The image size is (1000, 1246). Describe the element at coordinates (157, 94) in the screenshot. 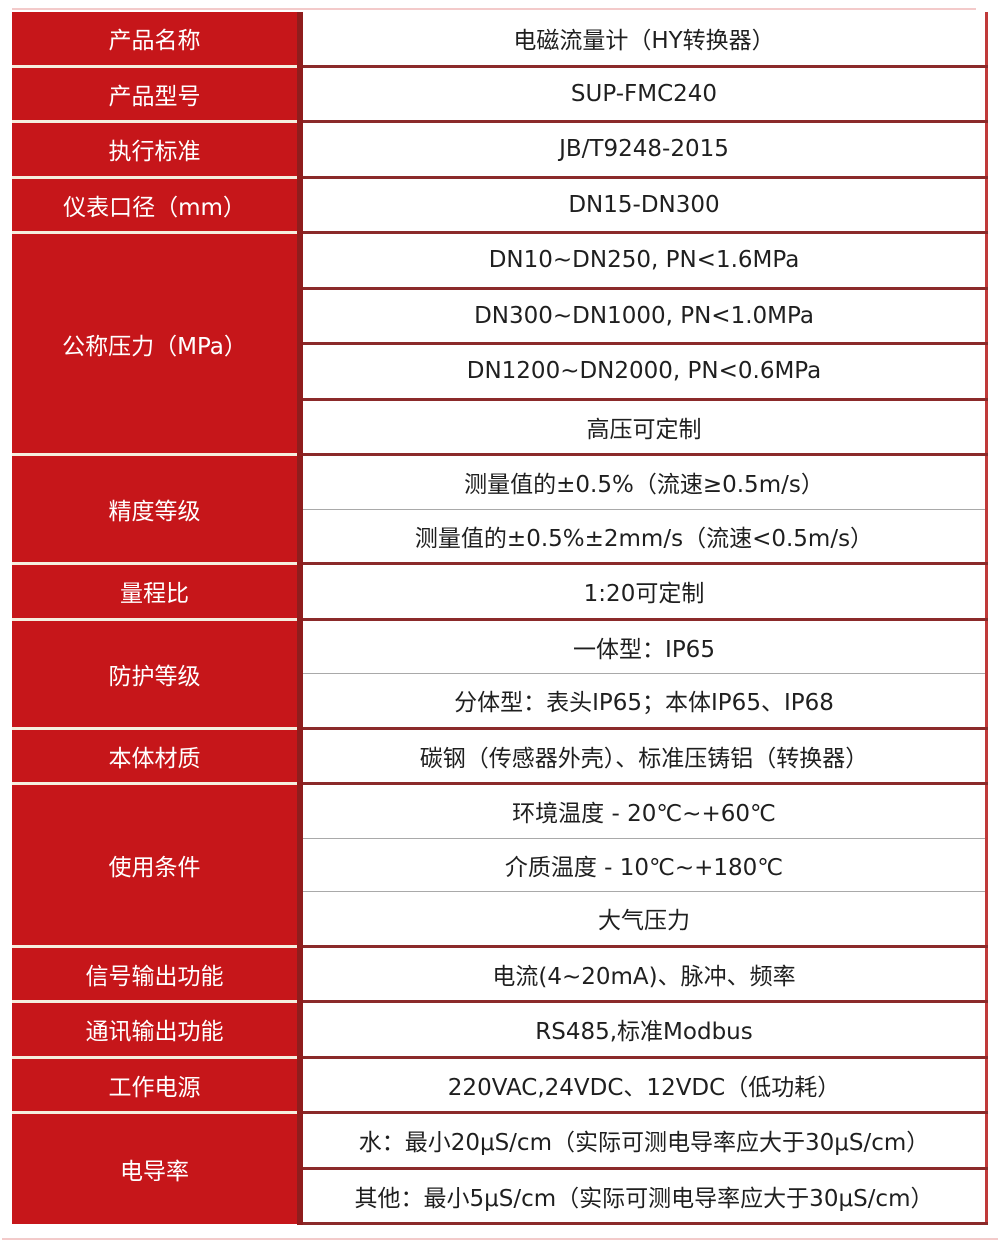

I see `spec-label-cell: 产品型号` at that location.